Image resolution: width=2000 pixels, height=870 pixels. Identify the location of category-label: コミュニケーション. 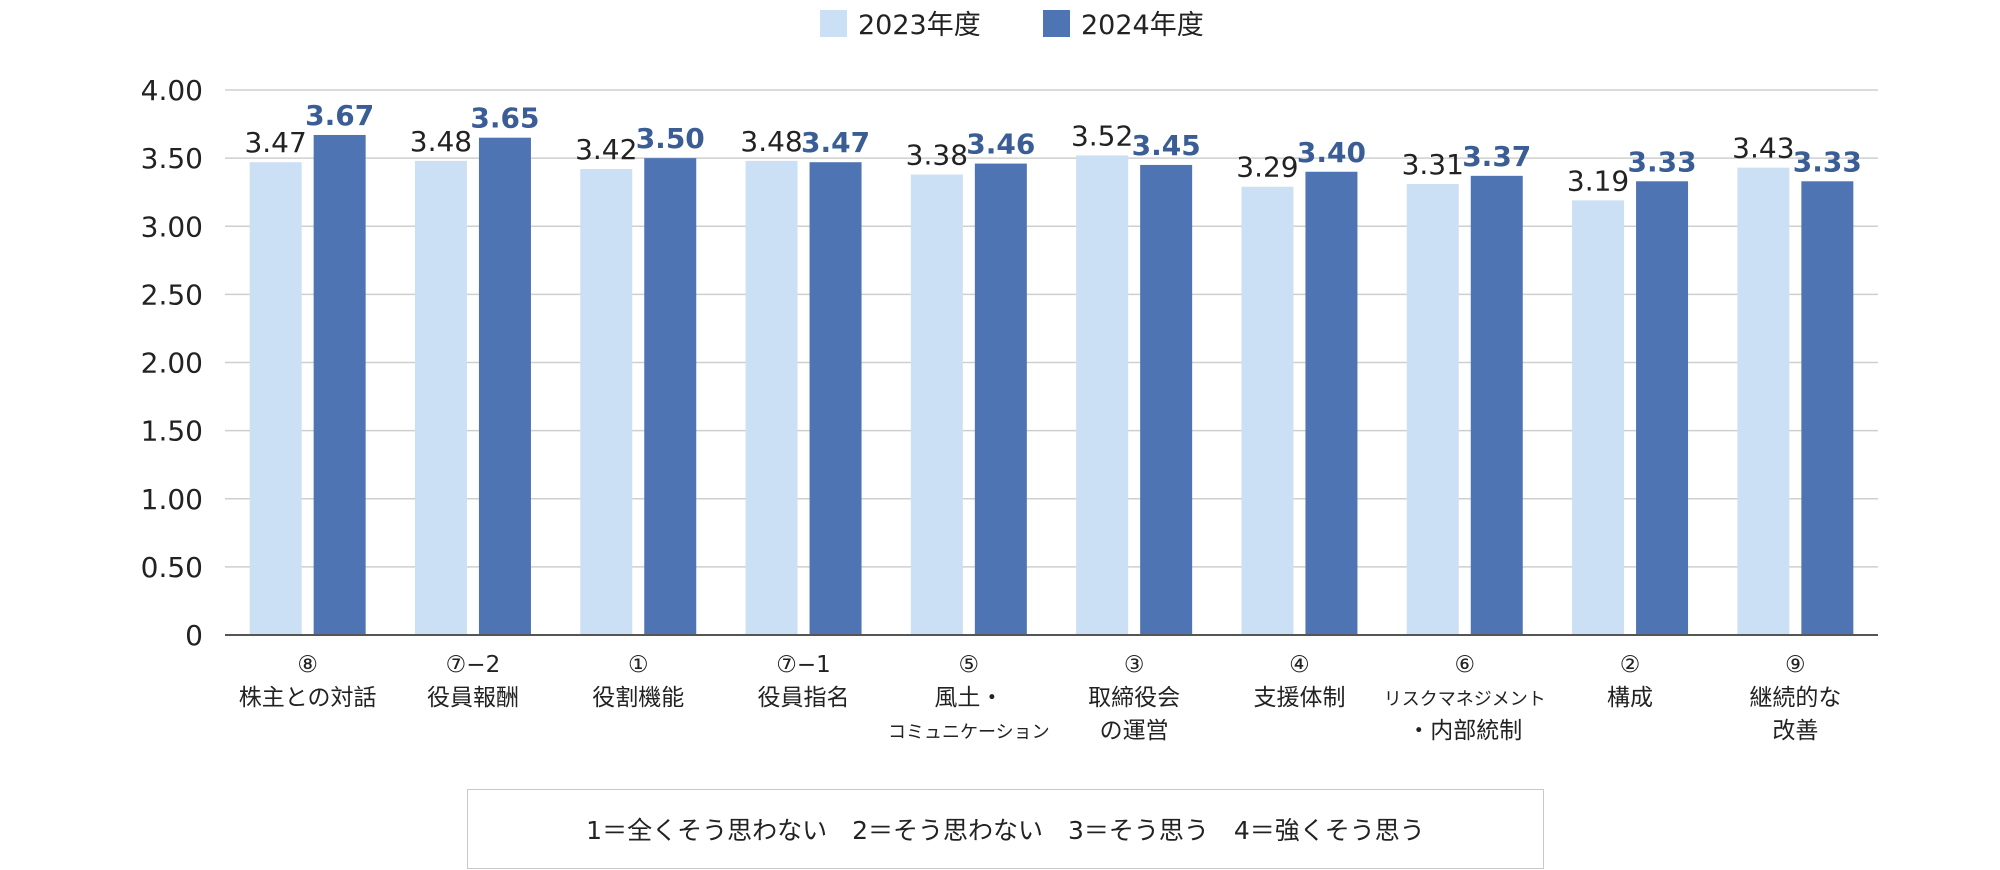
(969, 732).